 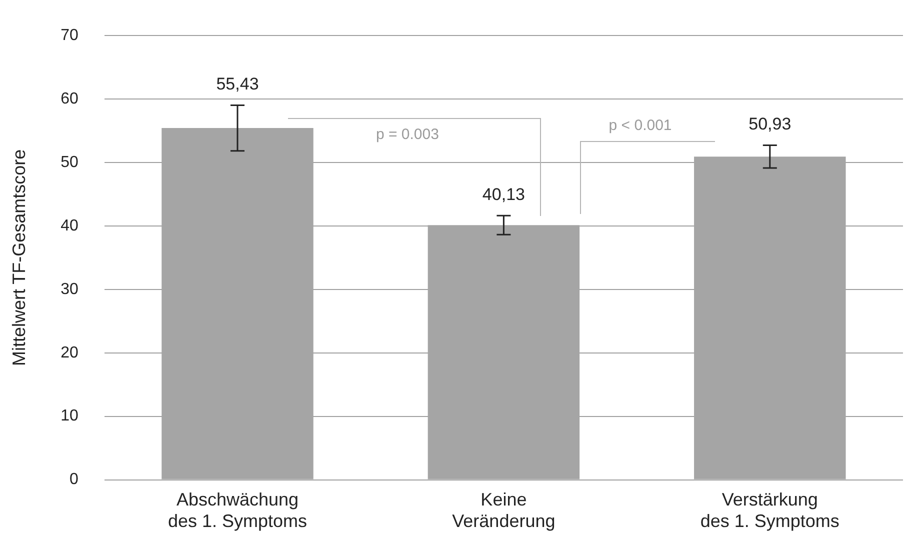 I want to click on y-tick-label: 20, so click(x=69, y=353).